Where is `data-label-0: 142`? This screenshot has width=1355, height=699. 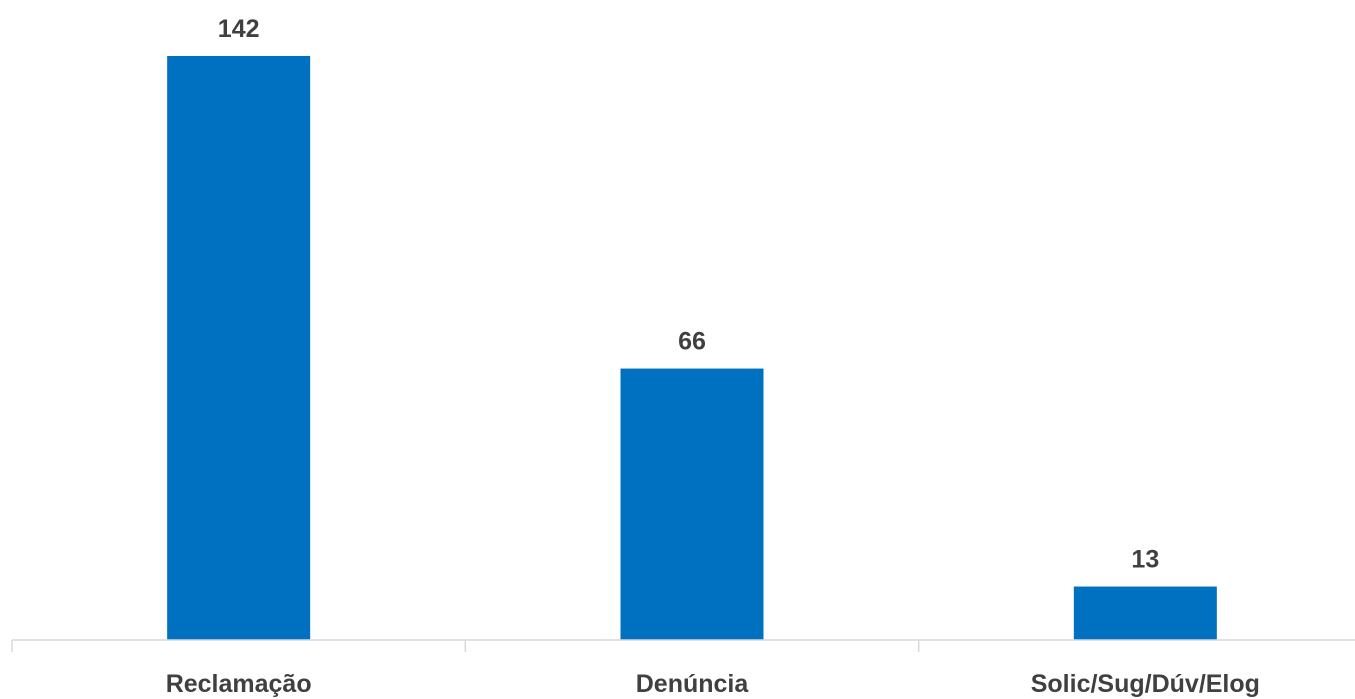
data-label-0: 142 is located at coordinates (239, 29).